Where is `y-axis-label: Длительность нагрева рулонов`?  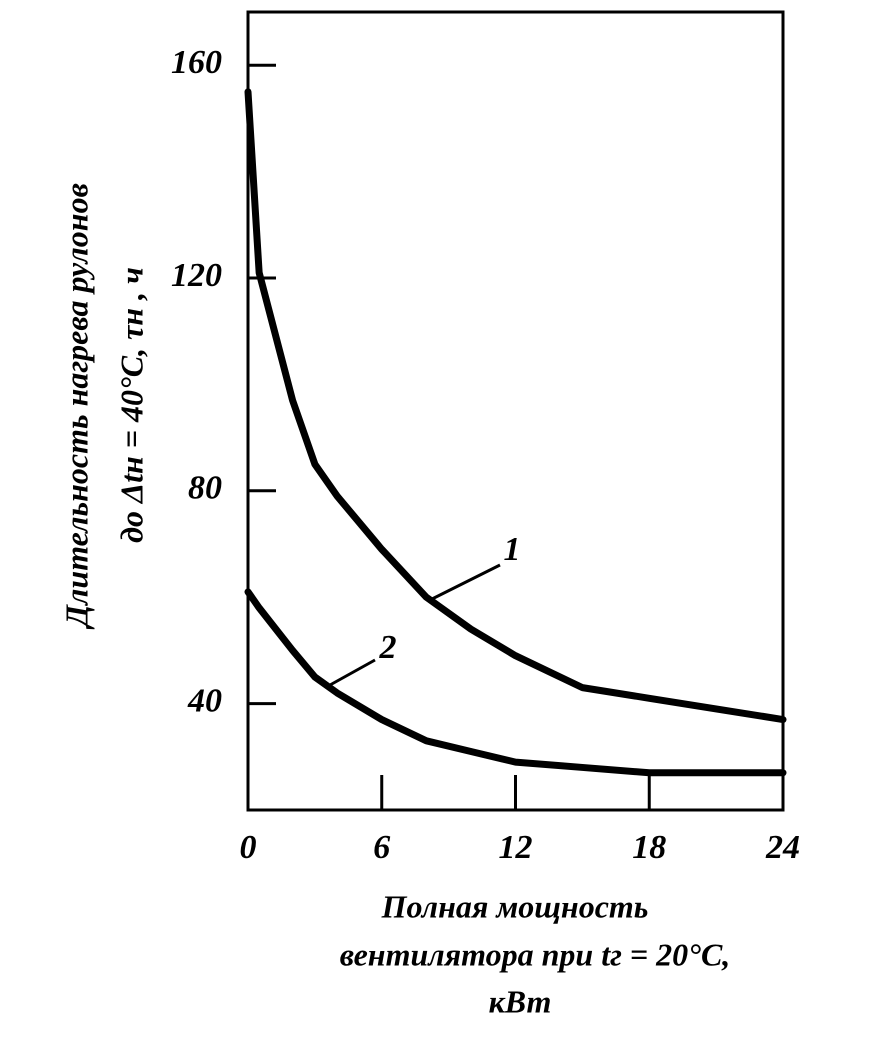
y-axis-label: Длительность нагрева рулонов is located at coordinates (76, 406).